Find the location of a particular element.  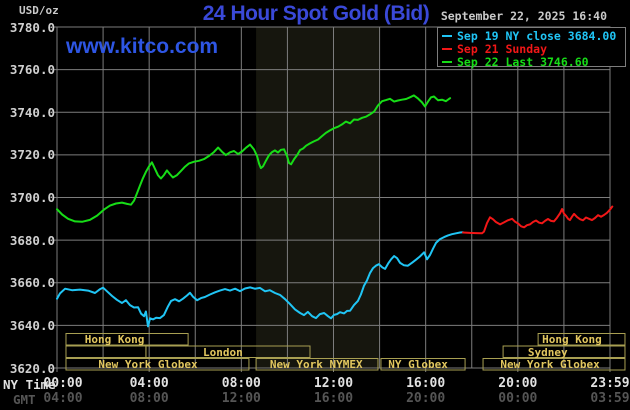

session-label: NY Globex is located at coordinates (418, 364).